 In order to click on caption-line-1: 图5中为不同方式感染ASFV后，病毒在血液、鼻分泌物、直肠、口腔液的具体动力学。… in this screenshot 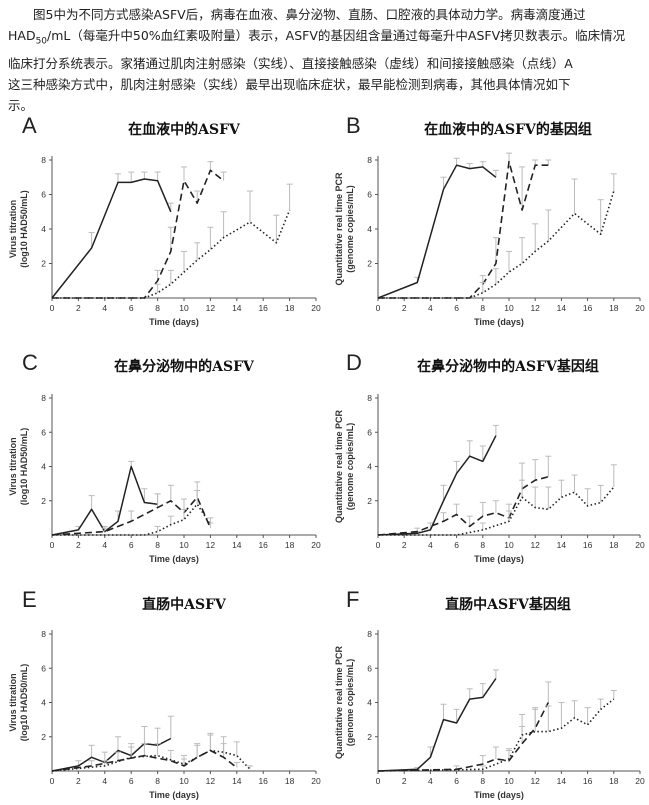, I will do `click(309, 14)`.